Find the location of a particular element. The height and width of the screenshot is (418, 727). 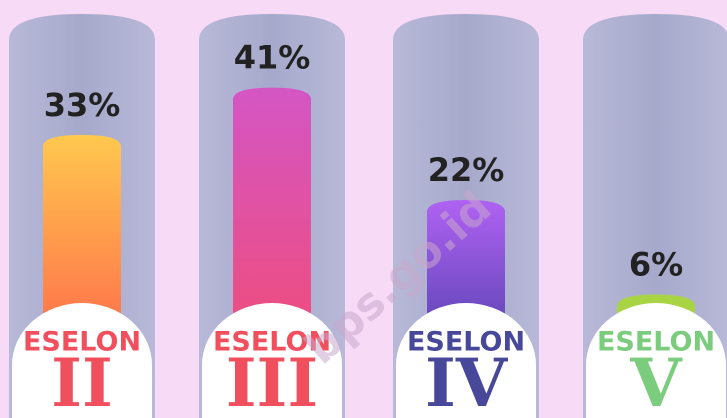

value-label: 41% is located at coordinates (272, 58).